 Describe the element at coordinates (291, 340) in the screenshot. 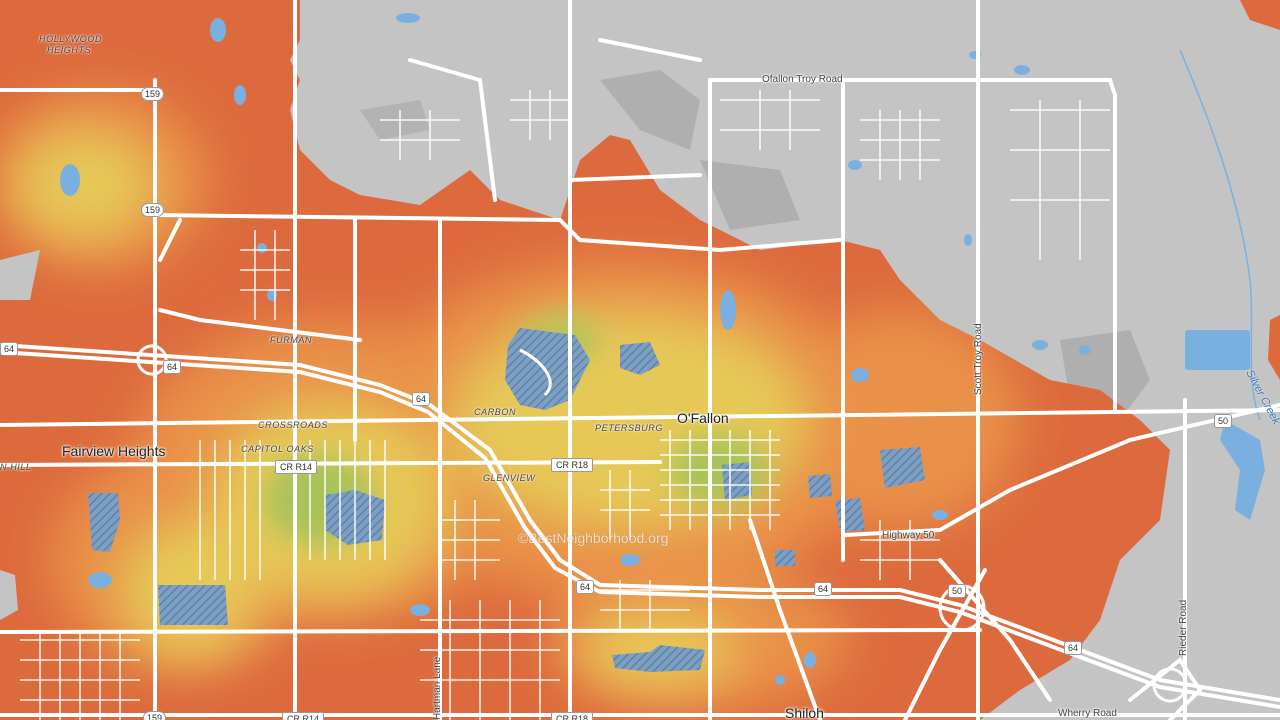

I see `hood-label-furman: FURMAN` at that location.